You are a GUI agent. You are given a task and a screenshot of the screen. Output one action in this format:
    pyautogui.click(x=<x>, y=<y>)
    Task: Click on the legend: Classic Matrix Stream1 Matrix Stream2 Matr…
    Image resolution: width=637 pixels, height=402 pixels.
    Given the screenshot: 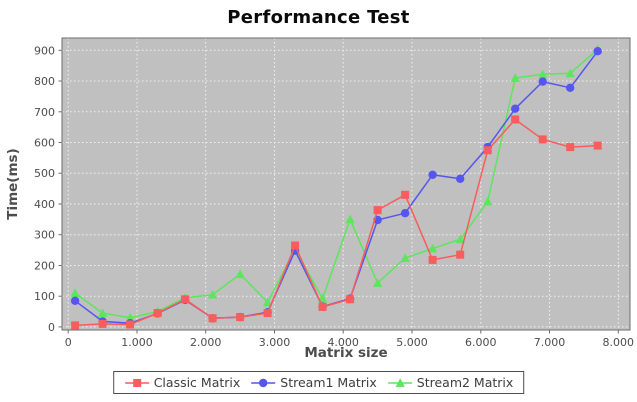 What is the action you would take?
    pyautogui.click(x=318, y=382)
    